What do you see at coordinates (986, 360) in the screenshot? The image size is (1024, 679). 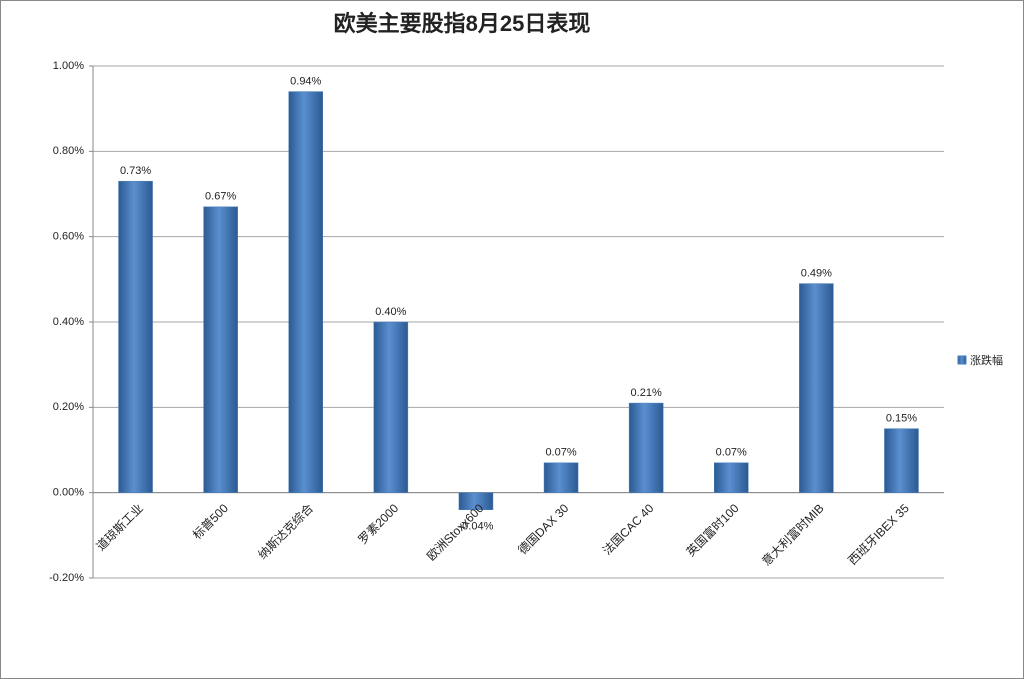 I see `legend-label: 涨跌幅` at bounding box center [986, 360].